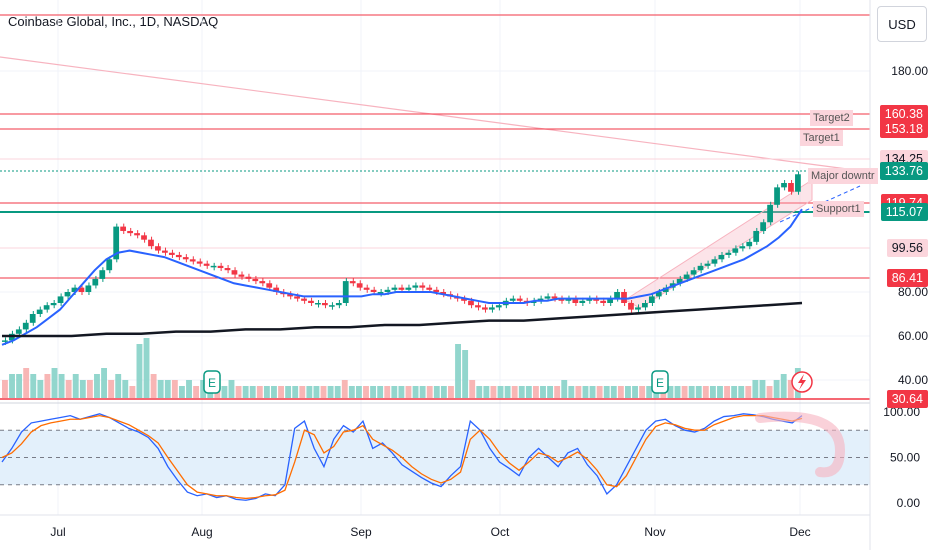 The width and height of the screenshot is (932, 550). Describe the element at coordinates (654, 532) in the screenshot. I see `time-tick: Nov` at that location.